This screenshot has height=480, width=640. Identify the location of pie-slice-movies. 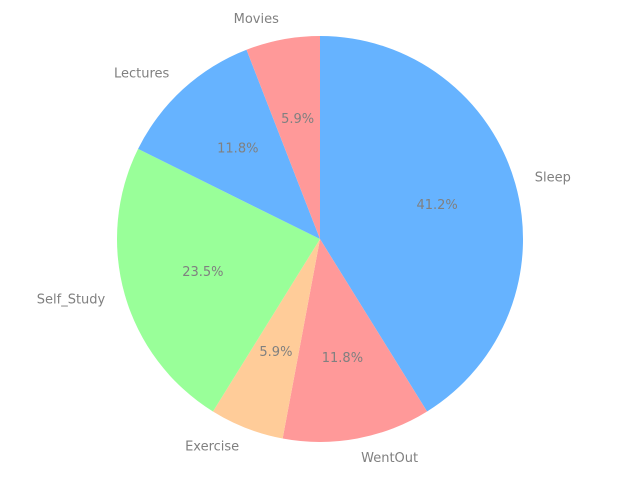
(283, 137).